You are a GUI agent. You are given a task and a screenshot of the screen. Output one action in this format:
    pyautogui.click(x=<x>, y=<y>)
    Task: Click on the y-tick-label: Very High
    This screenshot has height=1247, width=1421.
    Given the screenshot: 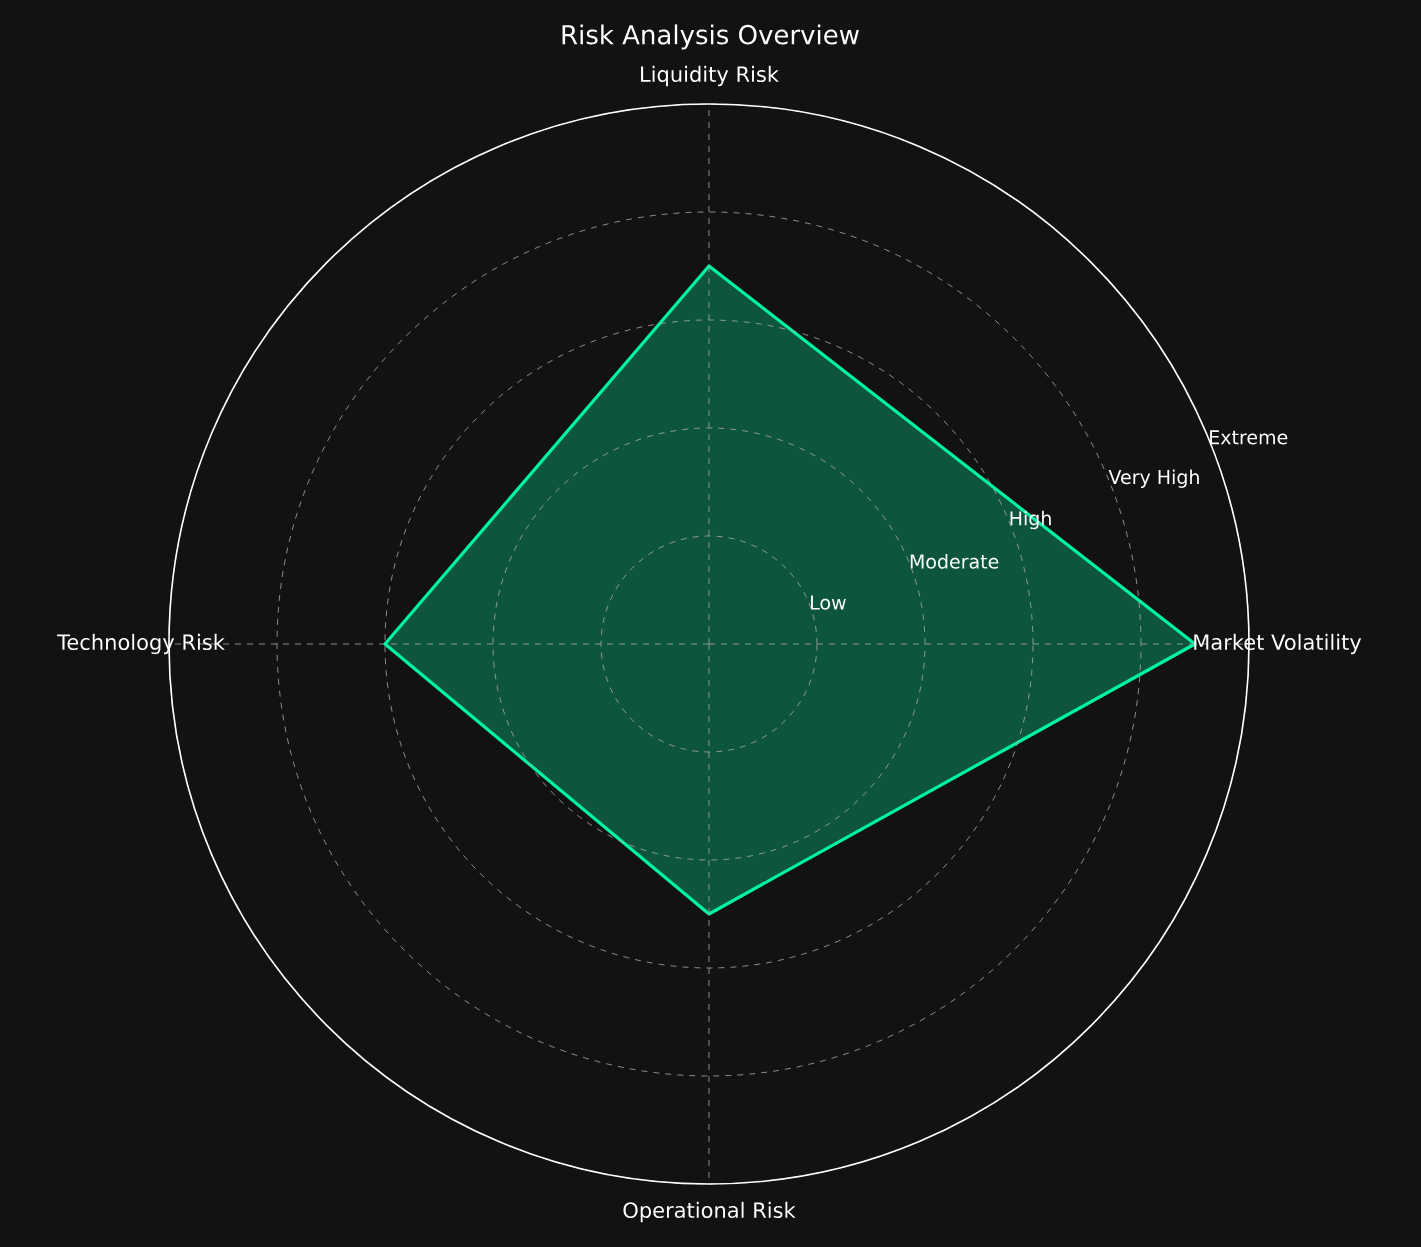 What is the action you would take?
    pyautogui.click(x=1153, y=478)
    